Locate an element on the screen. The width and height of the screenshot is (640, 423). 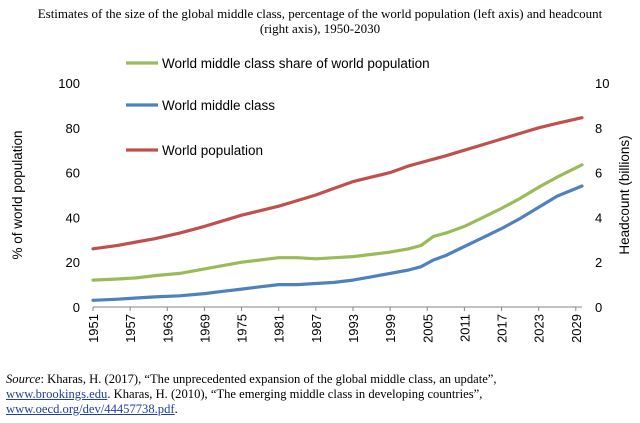
x-tick-label: 1963 is located at coordinates (167, 328).